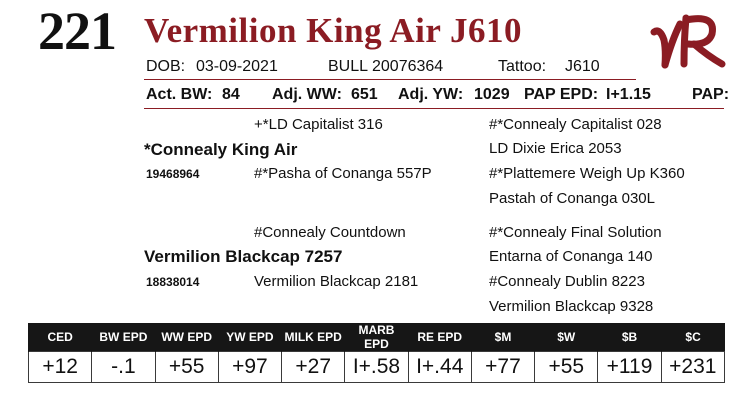  I want to click on epd-value-ced: +12, so click(60, 367).